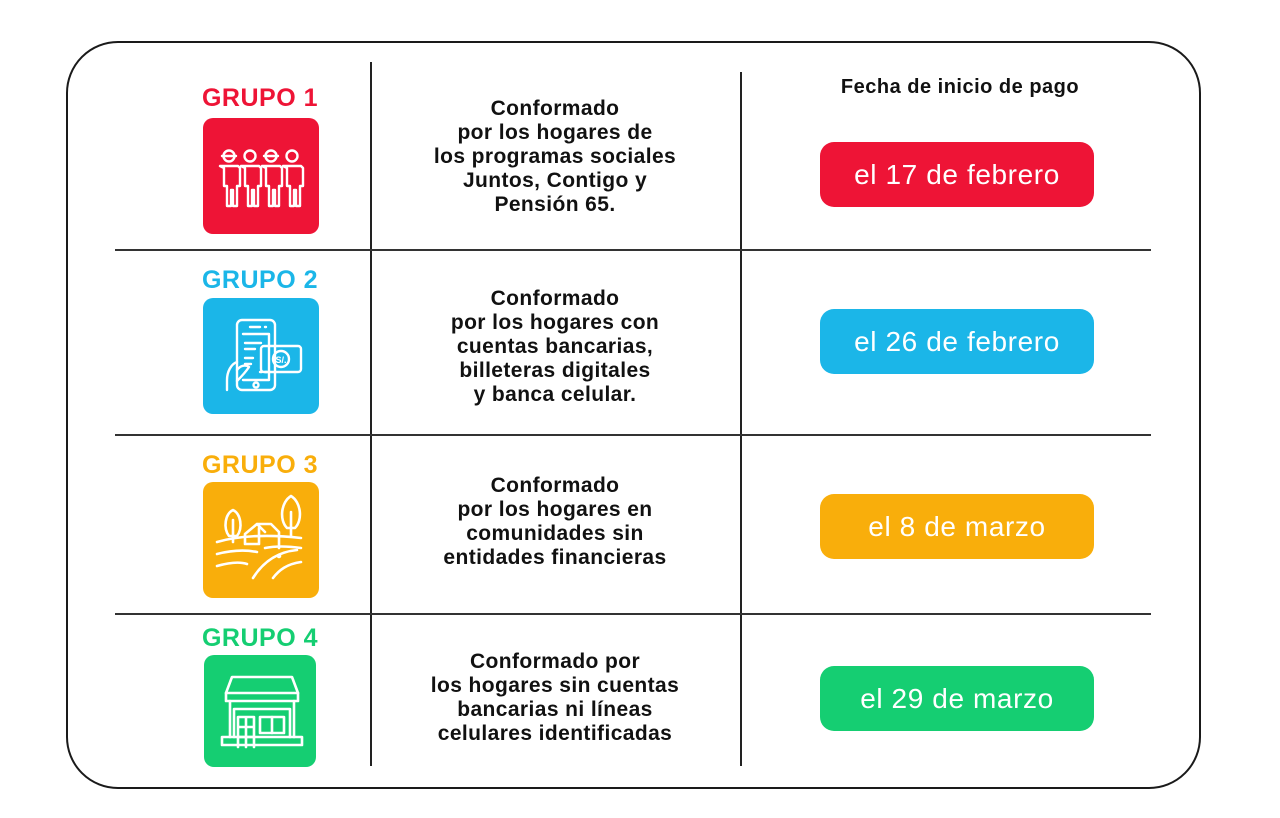 The height and width of the screenshot is (818, 1280). What do you see at coordinates (555, 322) in the screenshot?
I see `description-line: por los hogares con` at bounding box center [555, 322].